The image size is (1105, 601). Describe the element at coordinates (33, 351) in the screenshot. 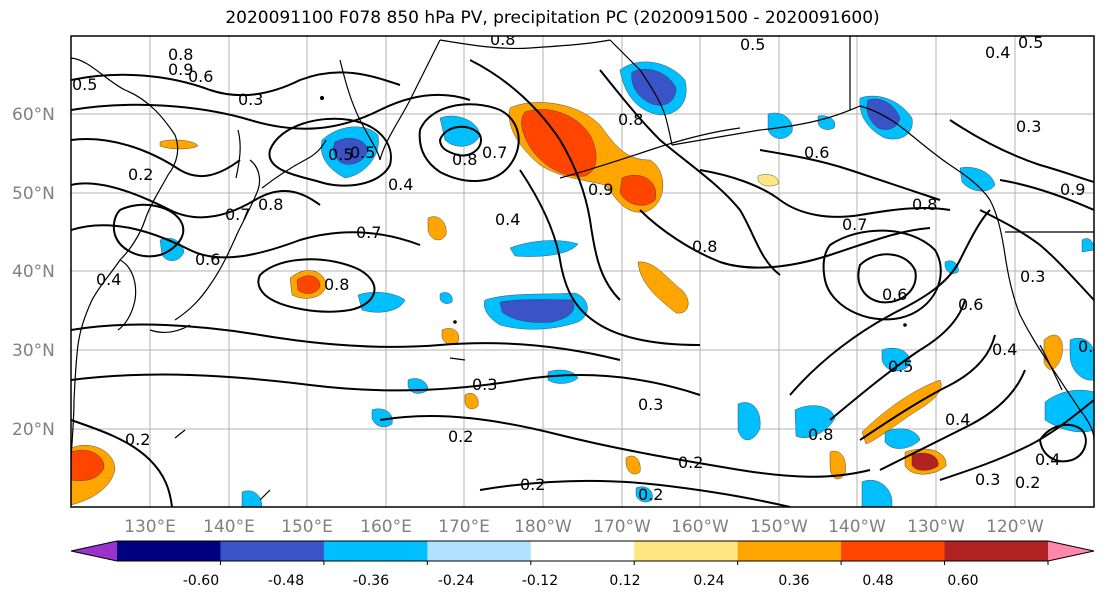

I see `lat-label-30n: 30°N` at that location.